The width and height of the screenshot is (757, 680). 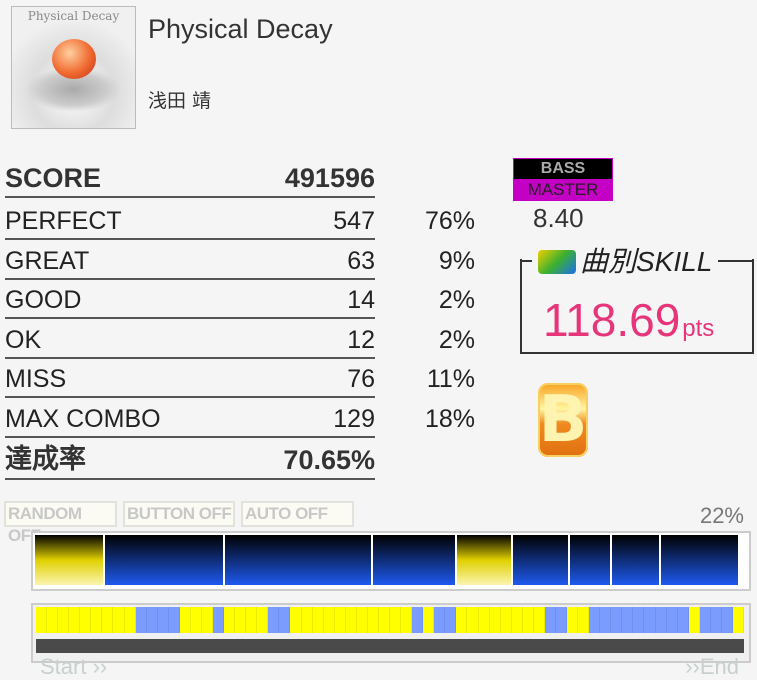 I want to click on timeline-start: Start ››, so click(x=74, y=666).